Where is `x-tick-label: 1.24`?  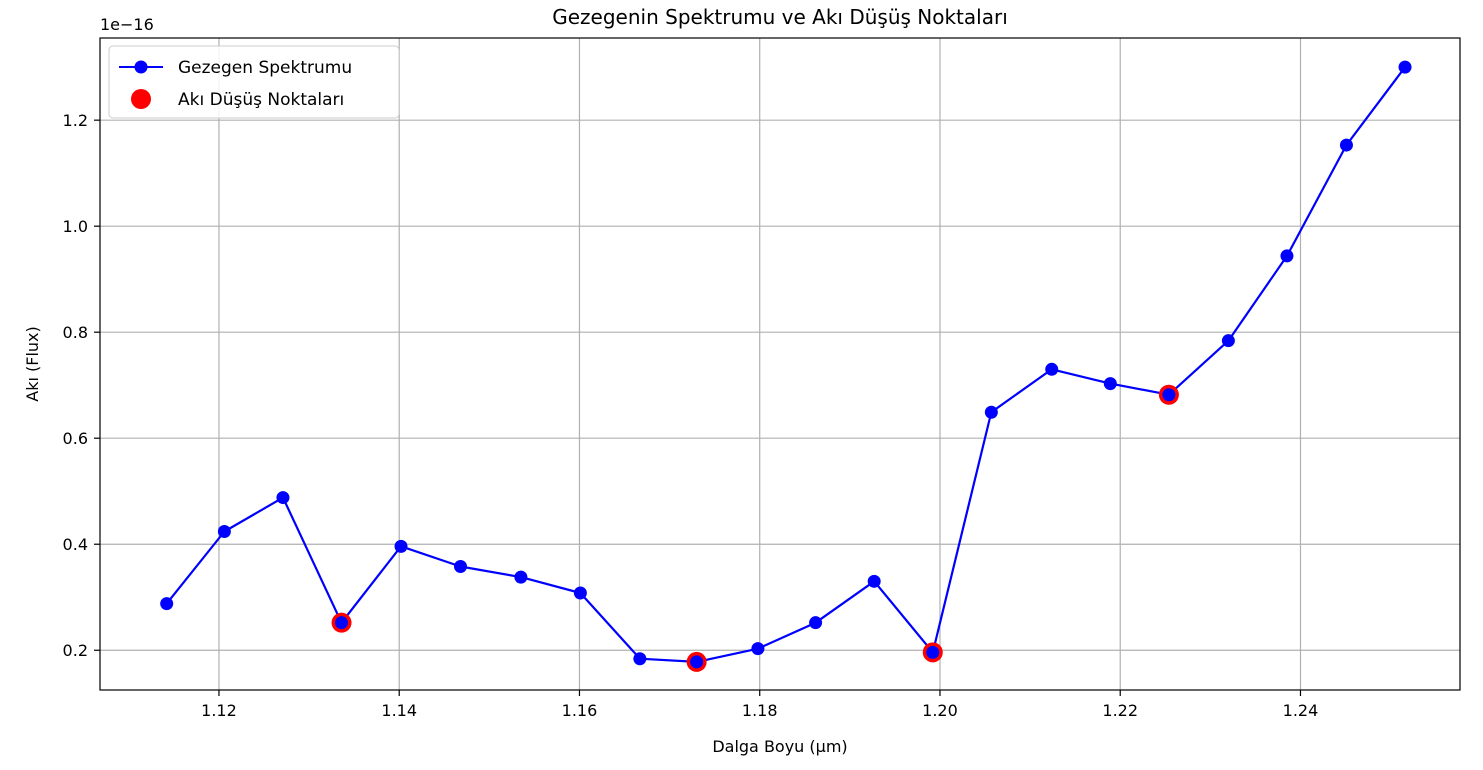 x-tick-label: 1.24 is located at coordinates (1301, 710).